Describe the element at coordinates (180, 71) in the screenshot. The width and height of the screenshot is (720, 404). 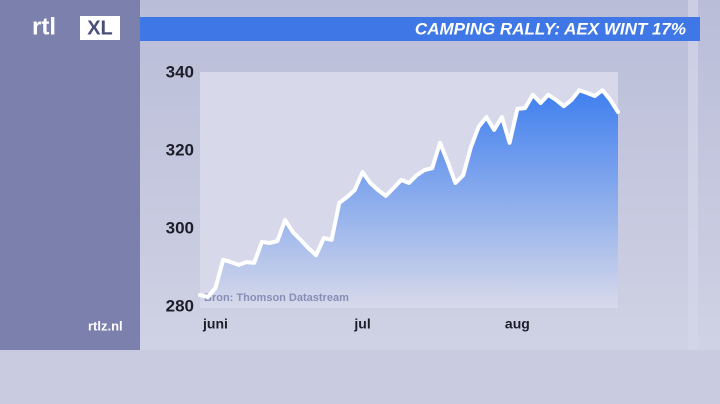
I see `y-tick-label: 340` at that location.